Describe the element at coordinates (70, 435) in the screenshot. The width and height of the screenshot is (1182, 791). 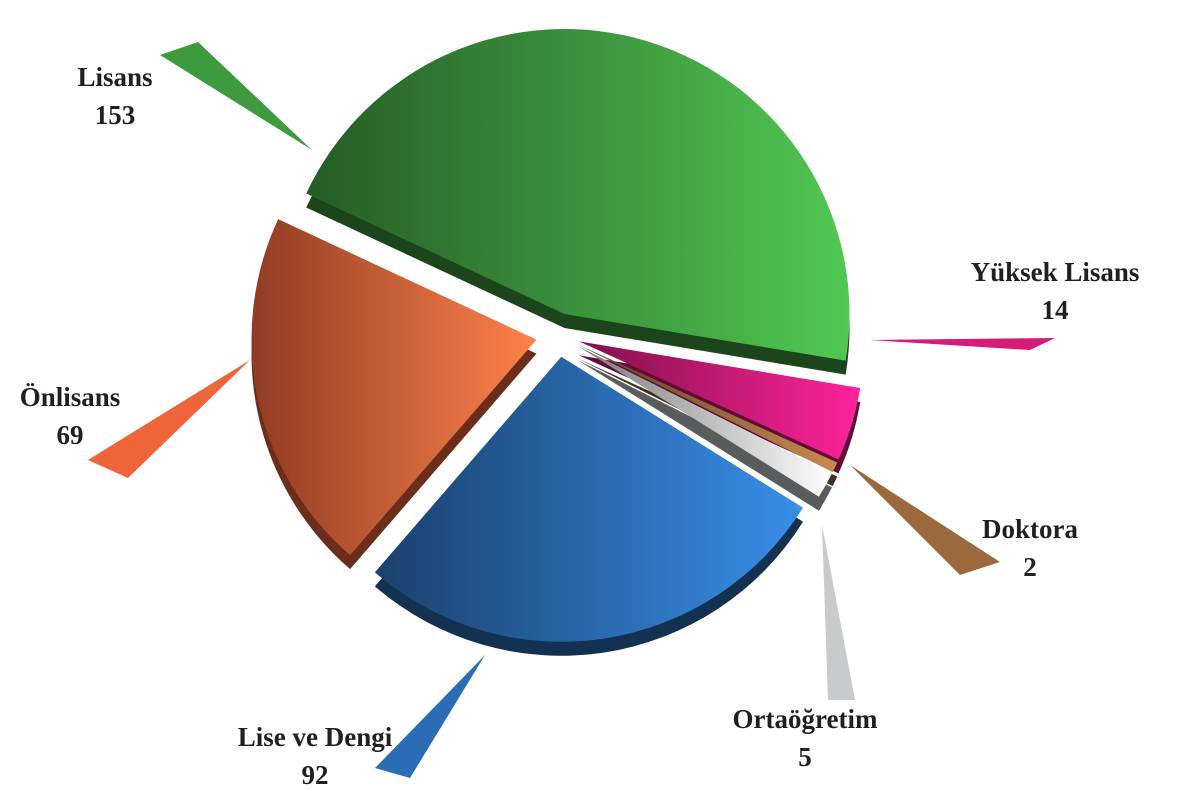
I see `value-label: 69` at that location.